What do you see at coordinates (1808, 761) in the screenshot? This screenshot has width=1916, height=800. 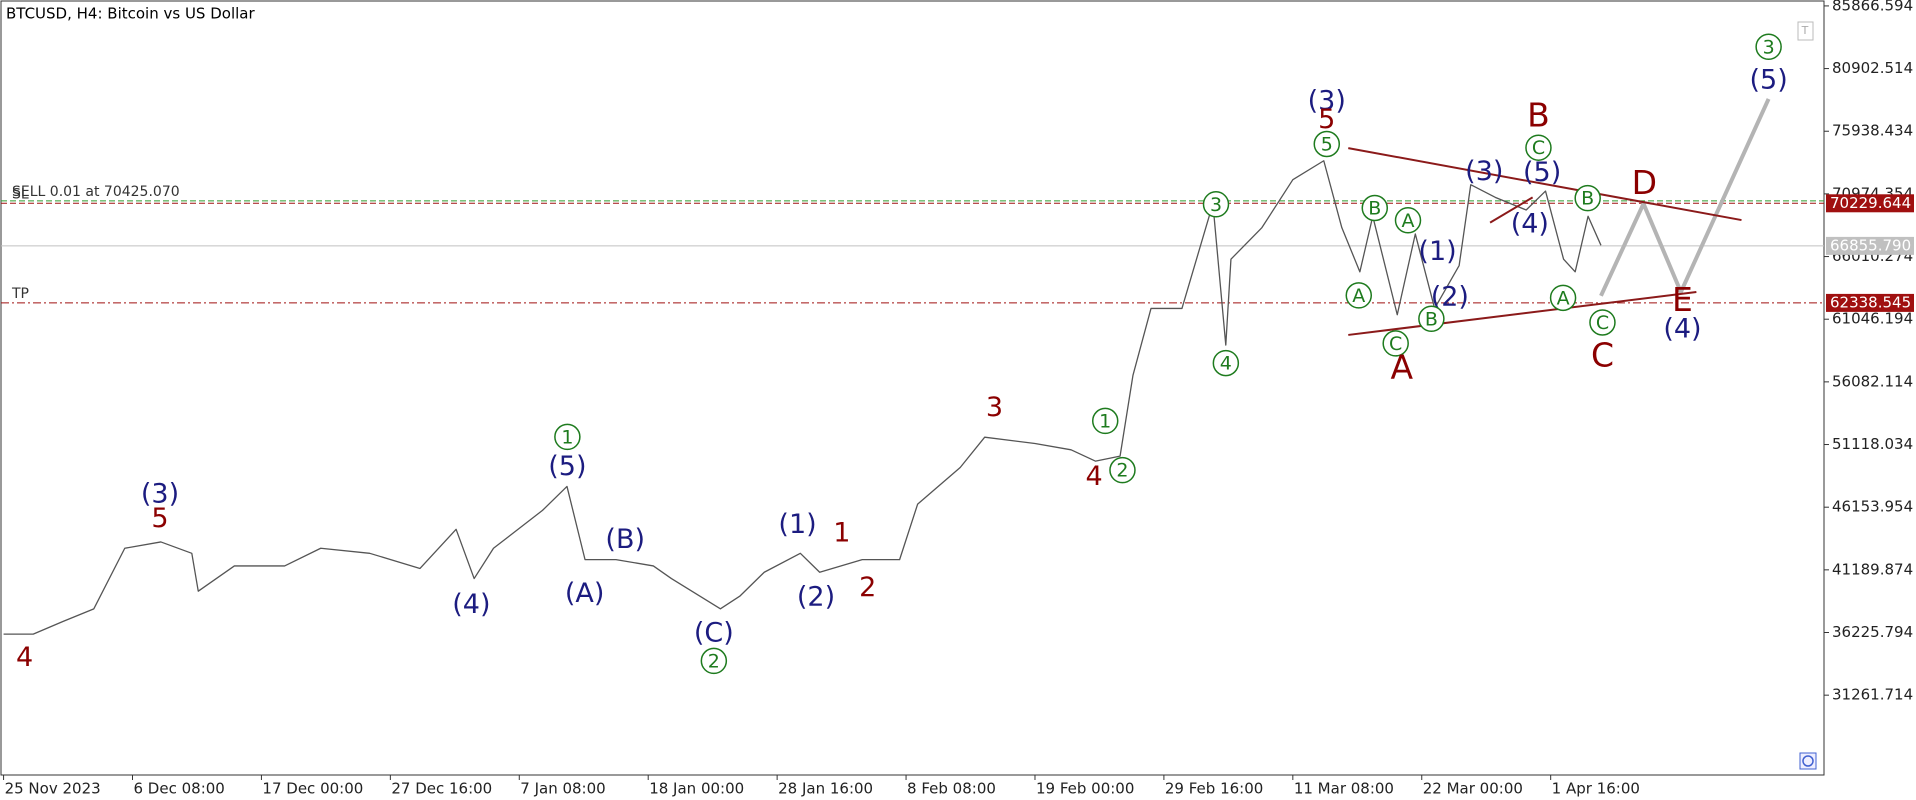 I see `corner-icon-mark` at bounding box center [1808, 761].